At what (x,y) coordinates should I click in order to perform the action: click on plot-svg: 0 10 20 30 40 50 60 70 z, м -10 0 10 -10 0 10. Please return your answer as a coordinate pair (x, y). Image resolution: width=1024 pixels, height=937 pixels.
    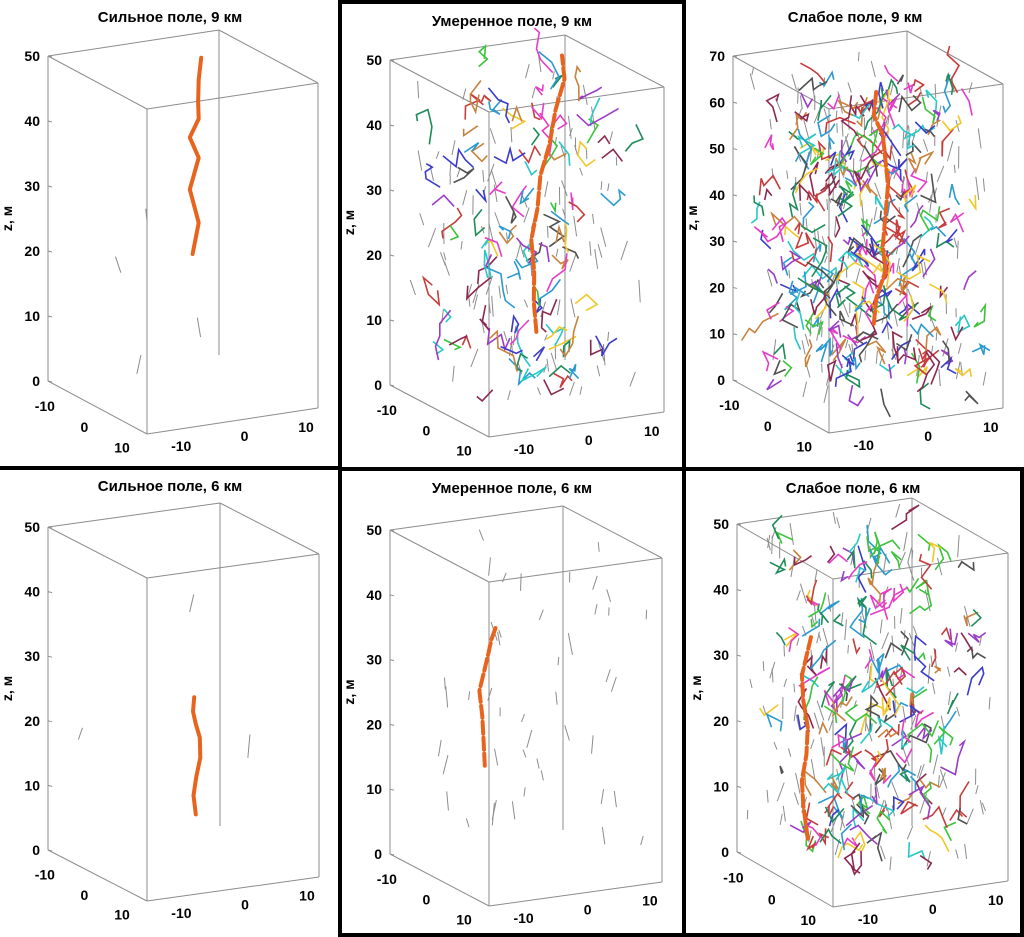
    Looking at the image, I should click on (845, 242).